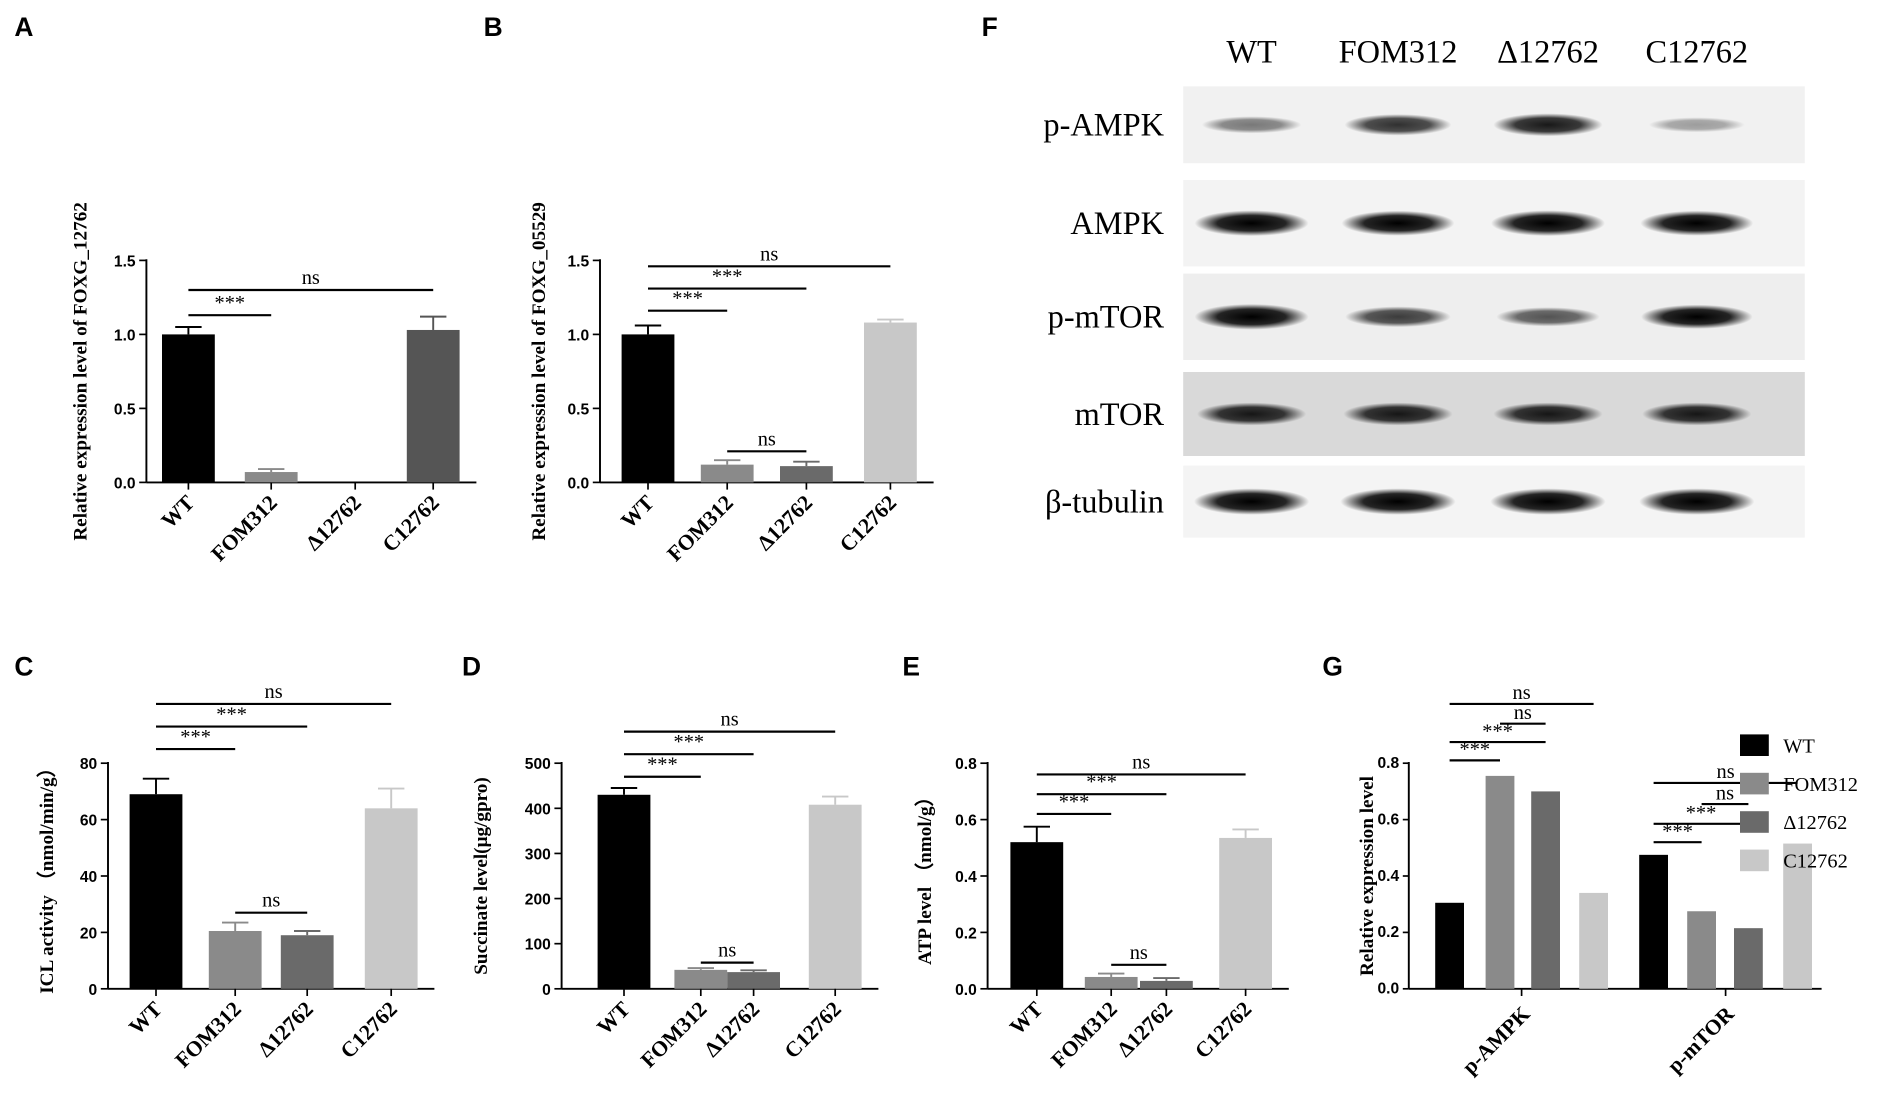 The width and height of the screenshot is (1904, 1104). I want to click on chart-e-bar-wt, so click(1037, 915).